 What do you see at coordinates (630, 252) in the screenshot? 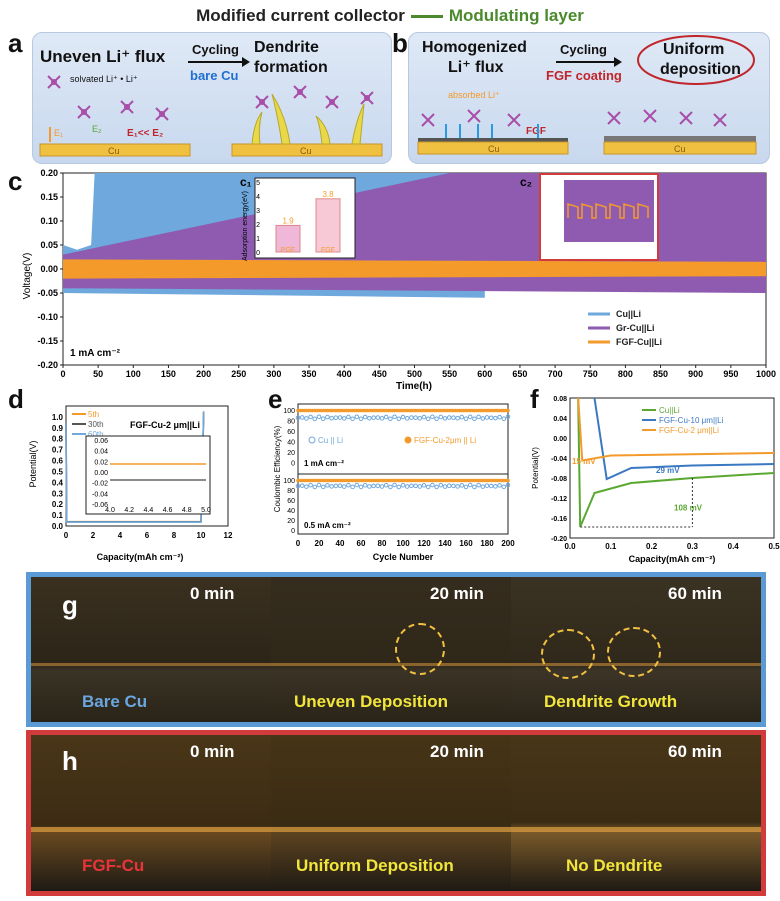
I see `inset-c2-xtick-label: 990` at bounding box center [630, 252].